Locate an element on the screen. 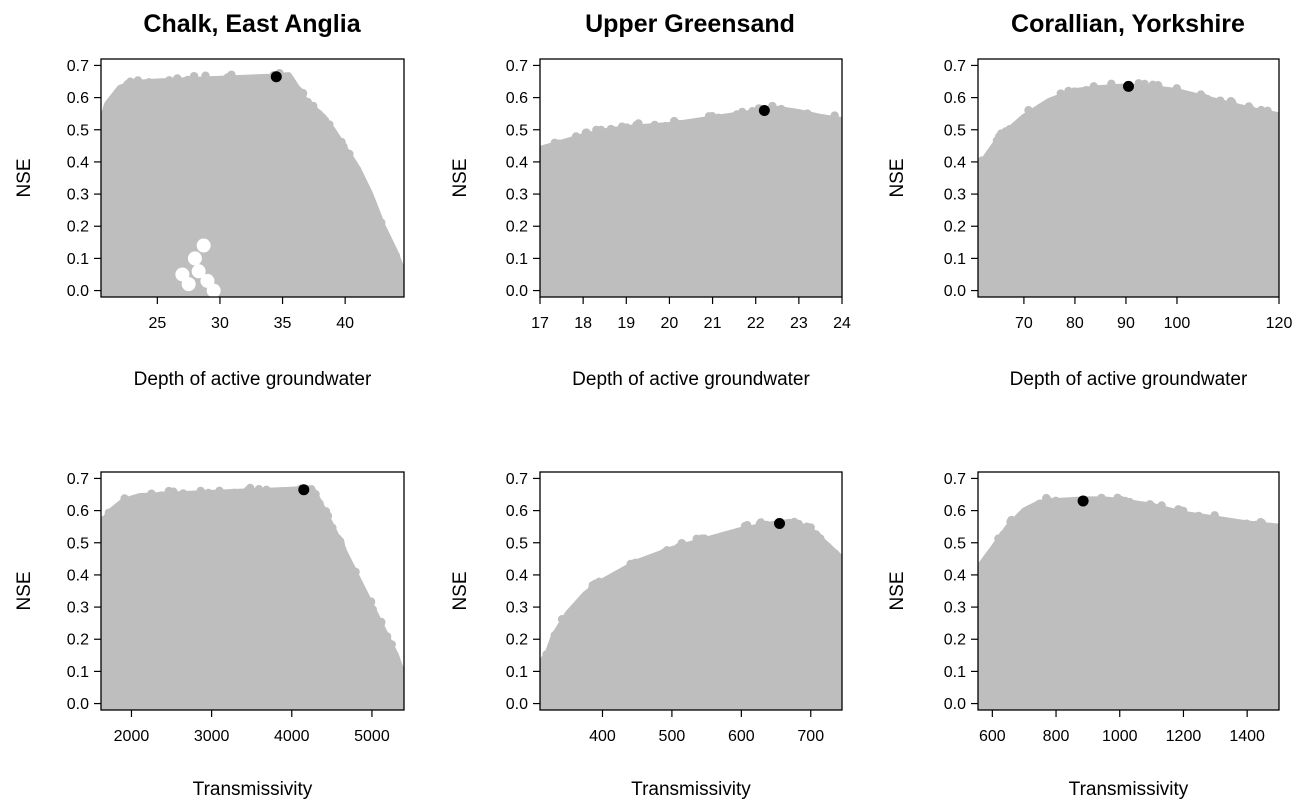 This screenshot has height=803, width=1305. y-tick-label: 0.0 is located at coordinates (517, 704).